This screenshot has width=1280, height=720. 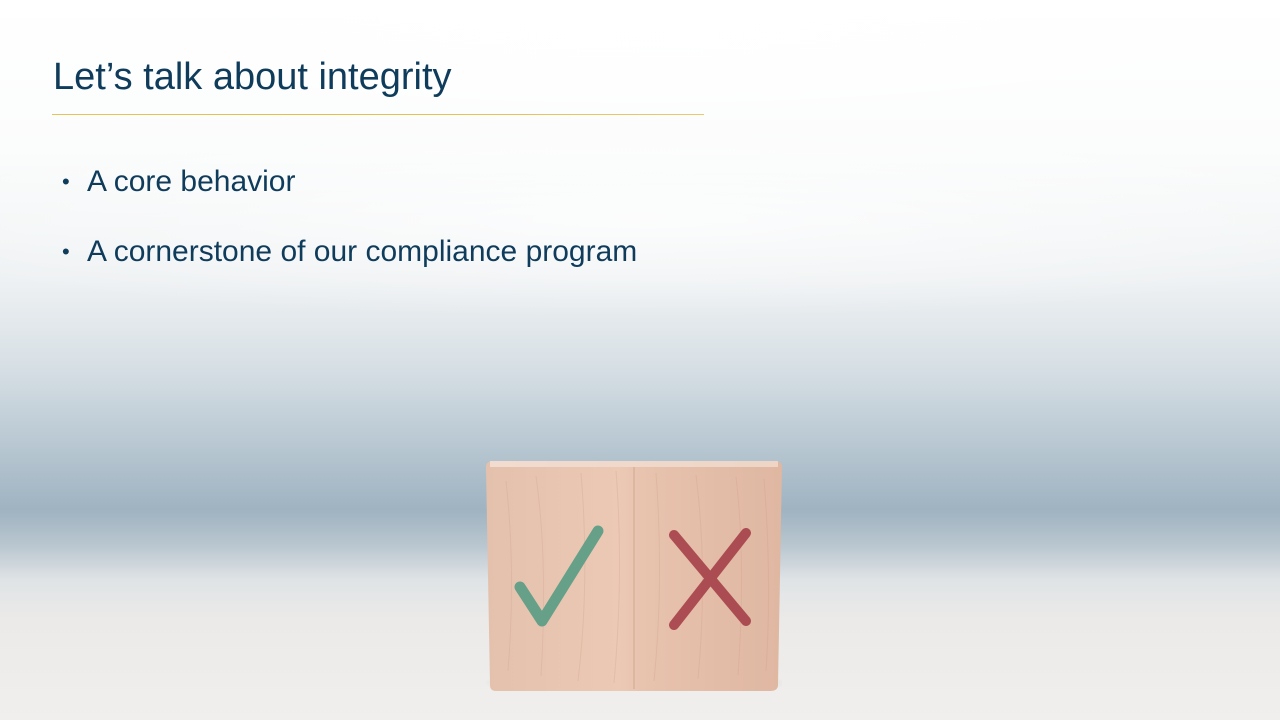 What do you see at coordinates (362, 251) in the screenshot?
I see `bullet-text: A cornerstone of our compliance program` at bounding box center [362, 251].